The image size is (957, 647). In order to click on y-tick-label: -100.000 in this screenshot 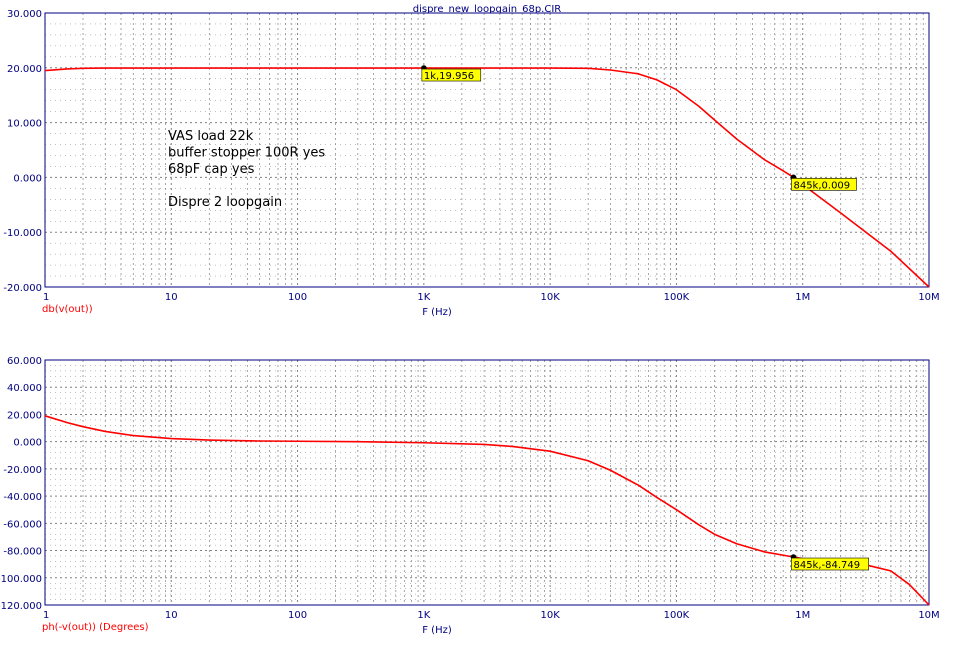, I will do `click(21, 579)`.